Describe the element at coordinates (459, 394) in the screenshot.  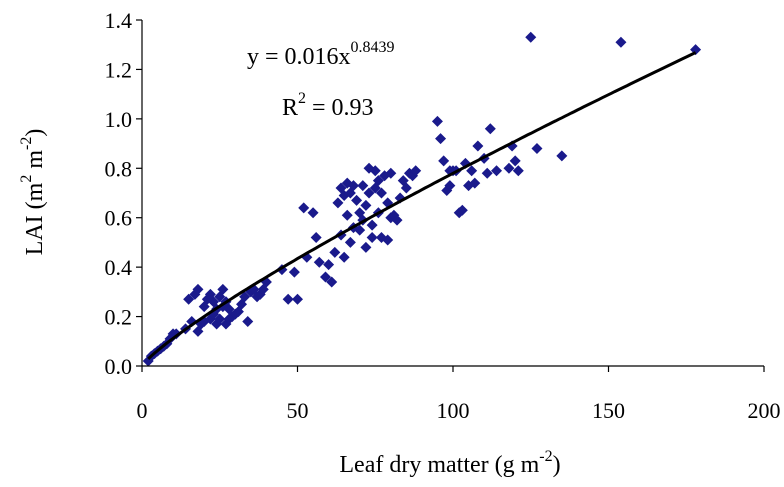
I see `x-axis-ticks: 0 50 100 150 200` at that location.